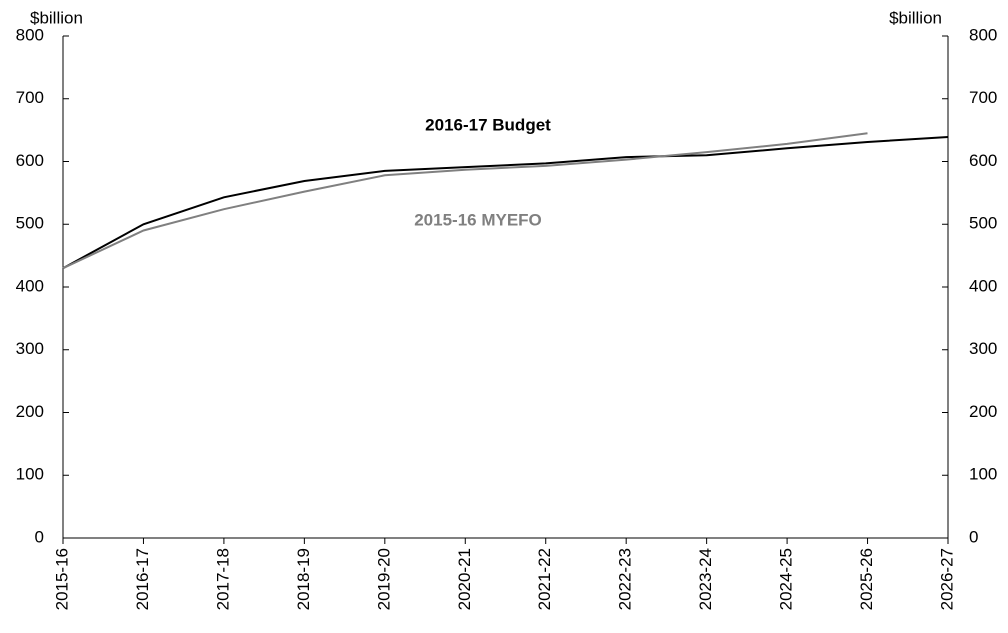 This screenshot has width=1008, height=633. What do you see at coordinates (866, 579) in the screenshot?
I see `x-tick-label: 2025-26` at bounding box center [866, 579].